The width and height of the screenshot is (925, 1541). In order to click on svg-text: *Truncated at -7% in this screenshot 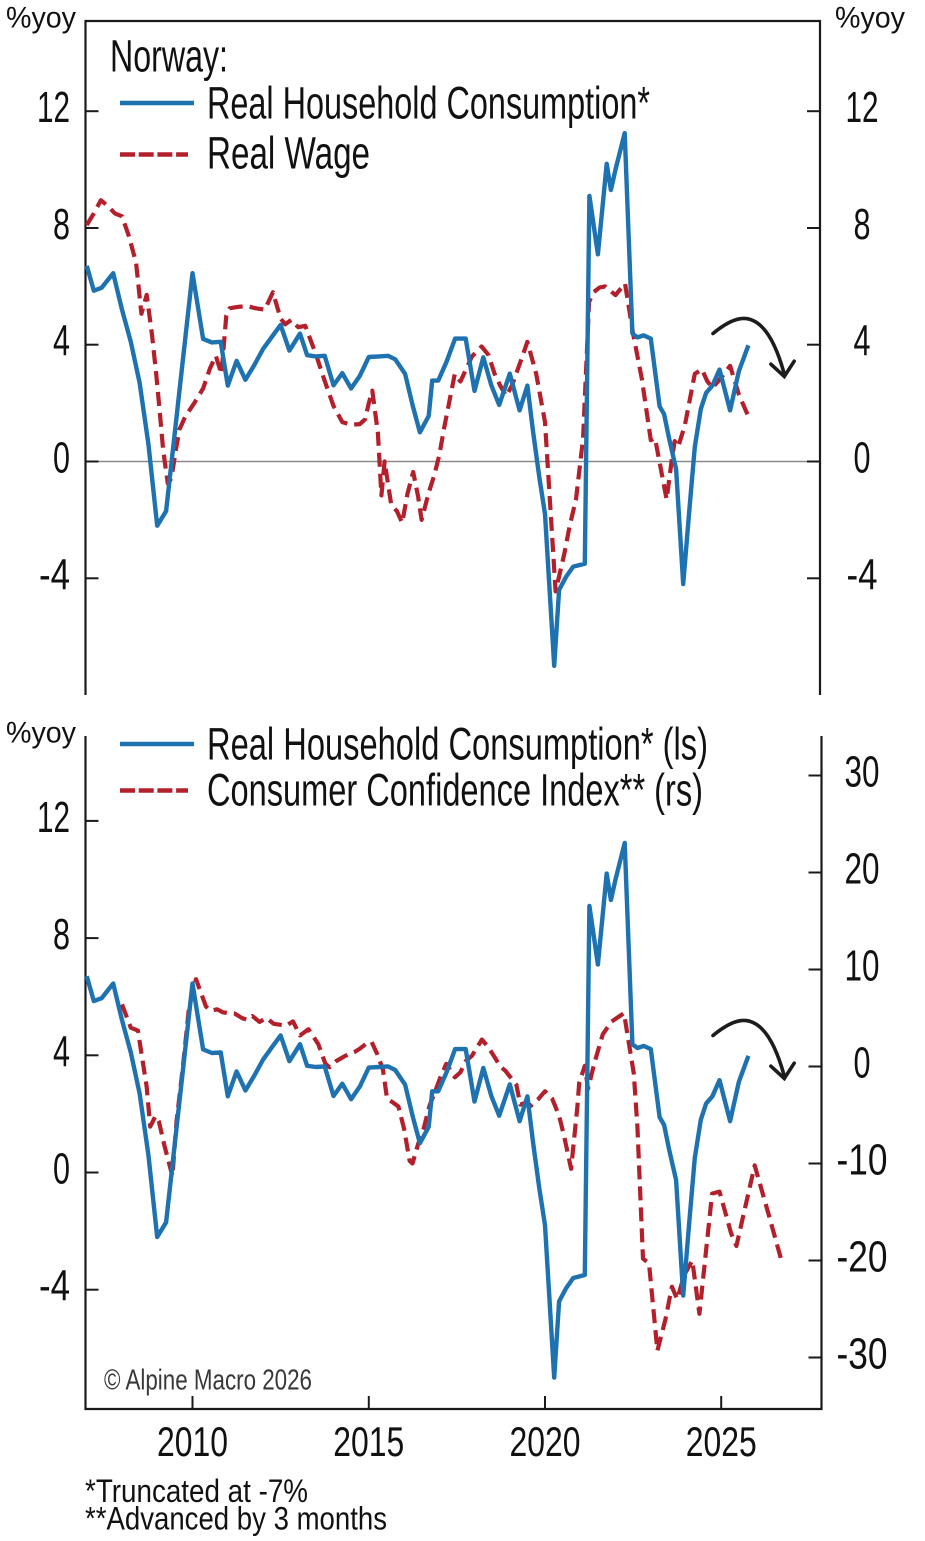, I will do `click(196, 1491)`.